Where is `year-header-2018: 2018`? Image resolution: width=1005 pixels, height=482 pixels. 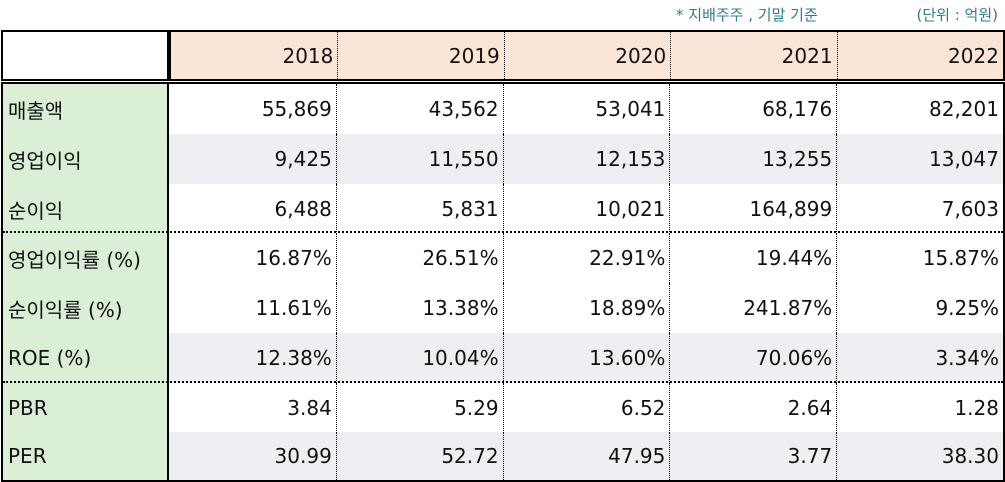 year-header-2018: 2018 is located at coordinates (308, 55).